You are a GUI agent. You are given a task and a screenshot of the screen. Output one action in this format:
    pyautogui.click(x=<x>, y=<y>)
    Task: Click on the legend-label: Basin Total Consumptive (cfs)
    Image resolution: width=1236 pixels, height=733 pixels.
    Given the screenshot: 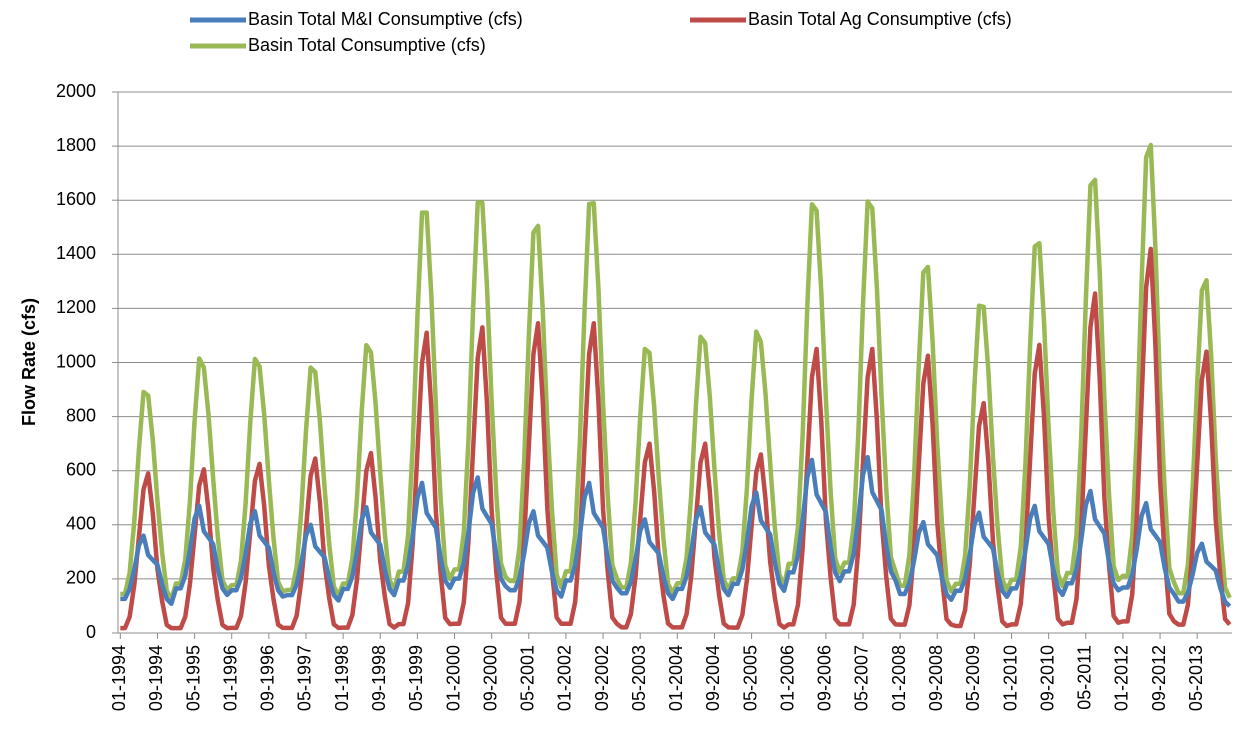 What is the action you would take?
    pyautogui.click(x=367, y=45)
    